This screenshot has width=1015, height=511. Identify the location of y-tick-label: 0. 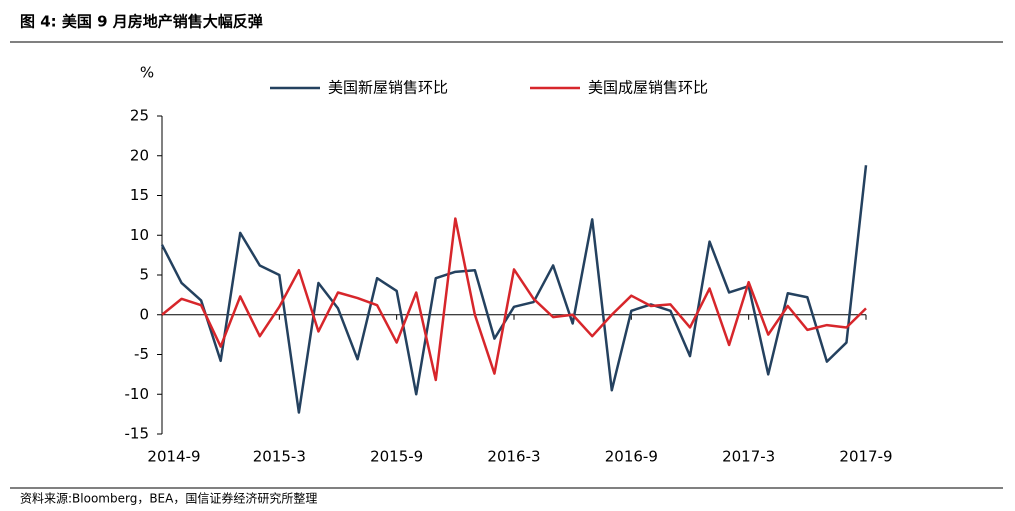
(144, 314).